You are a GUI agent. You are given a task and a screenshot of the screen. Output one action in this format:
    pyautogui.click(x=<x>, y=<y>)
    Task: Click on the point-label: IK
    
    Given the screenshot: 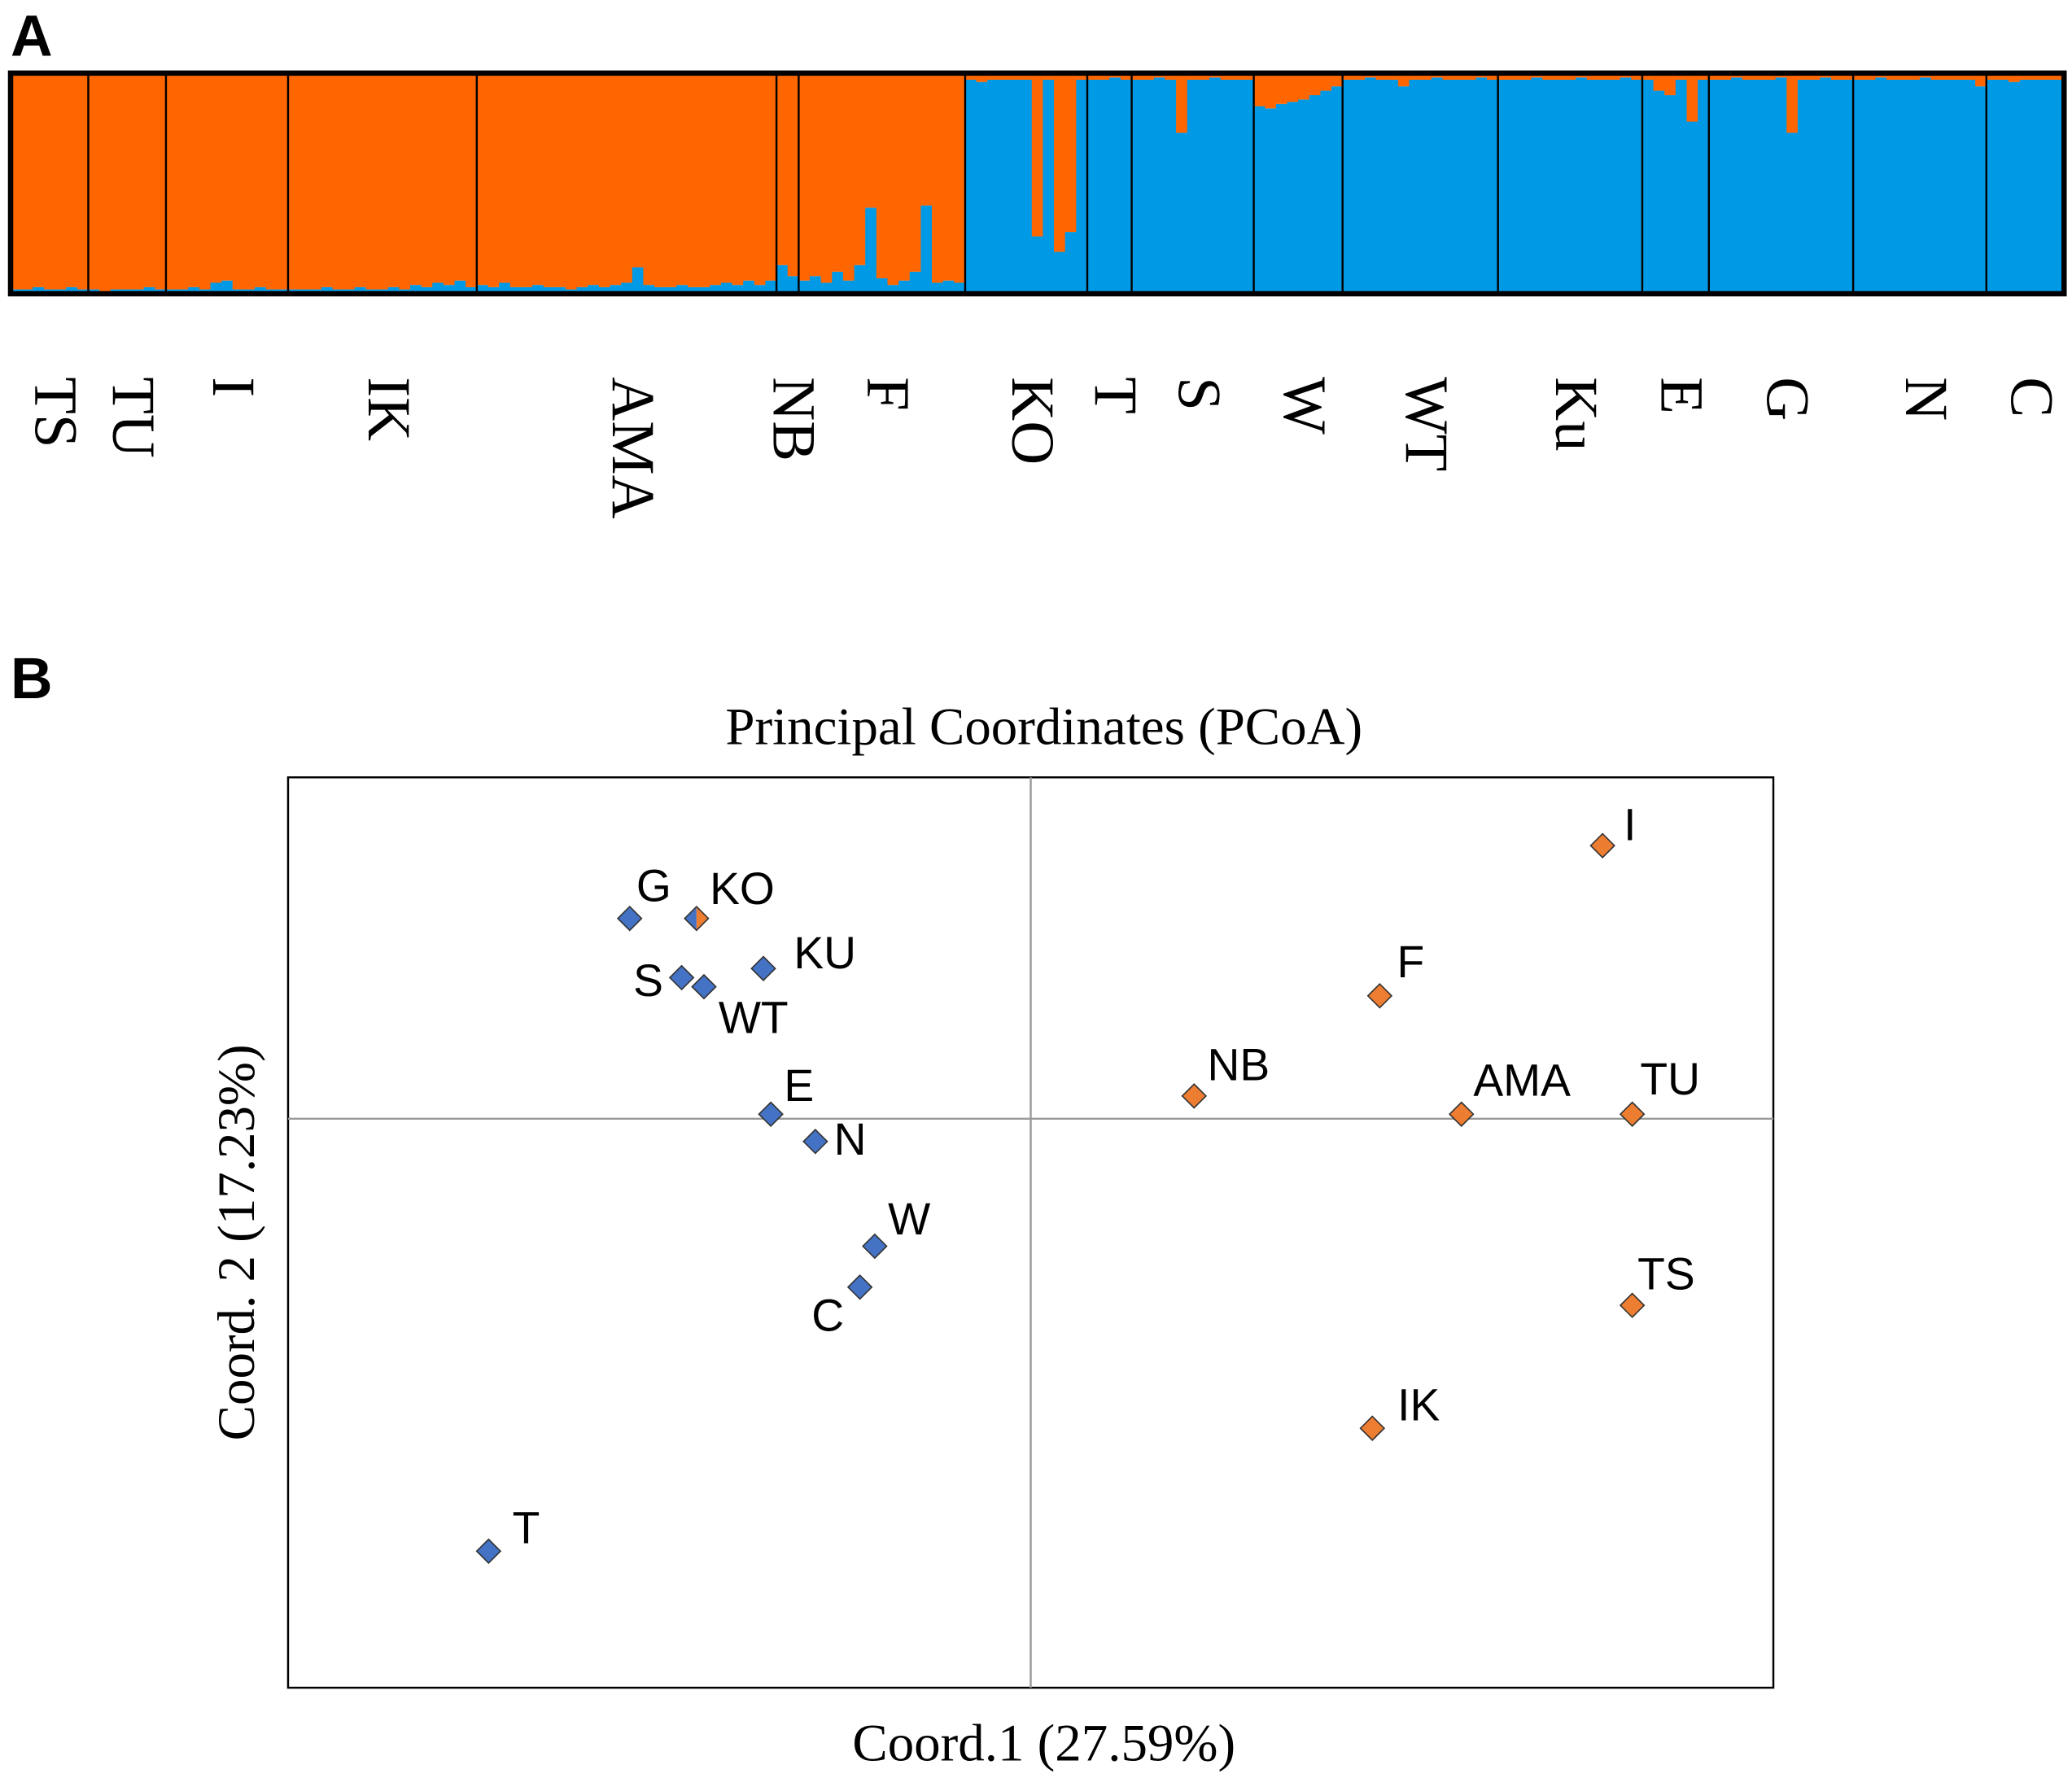 What is the action you would take?
    pyautogui.click(x=1418, y=1404)
    